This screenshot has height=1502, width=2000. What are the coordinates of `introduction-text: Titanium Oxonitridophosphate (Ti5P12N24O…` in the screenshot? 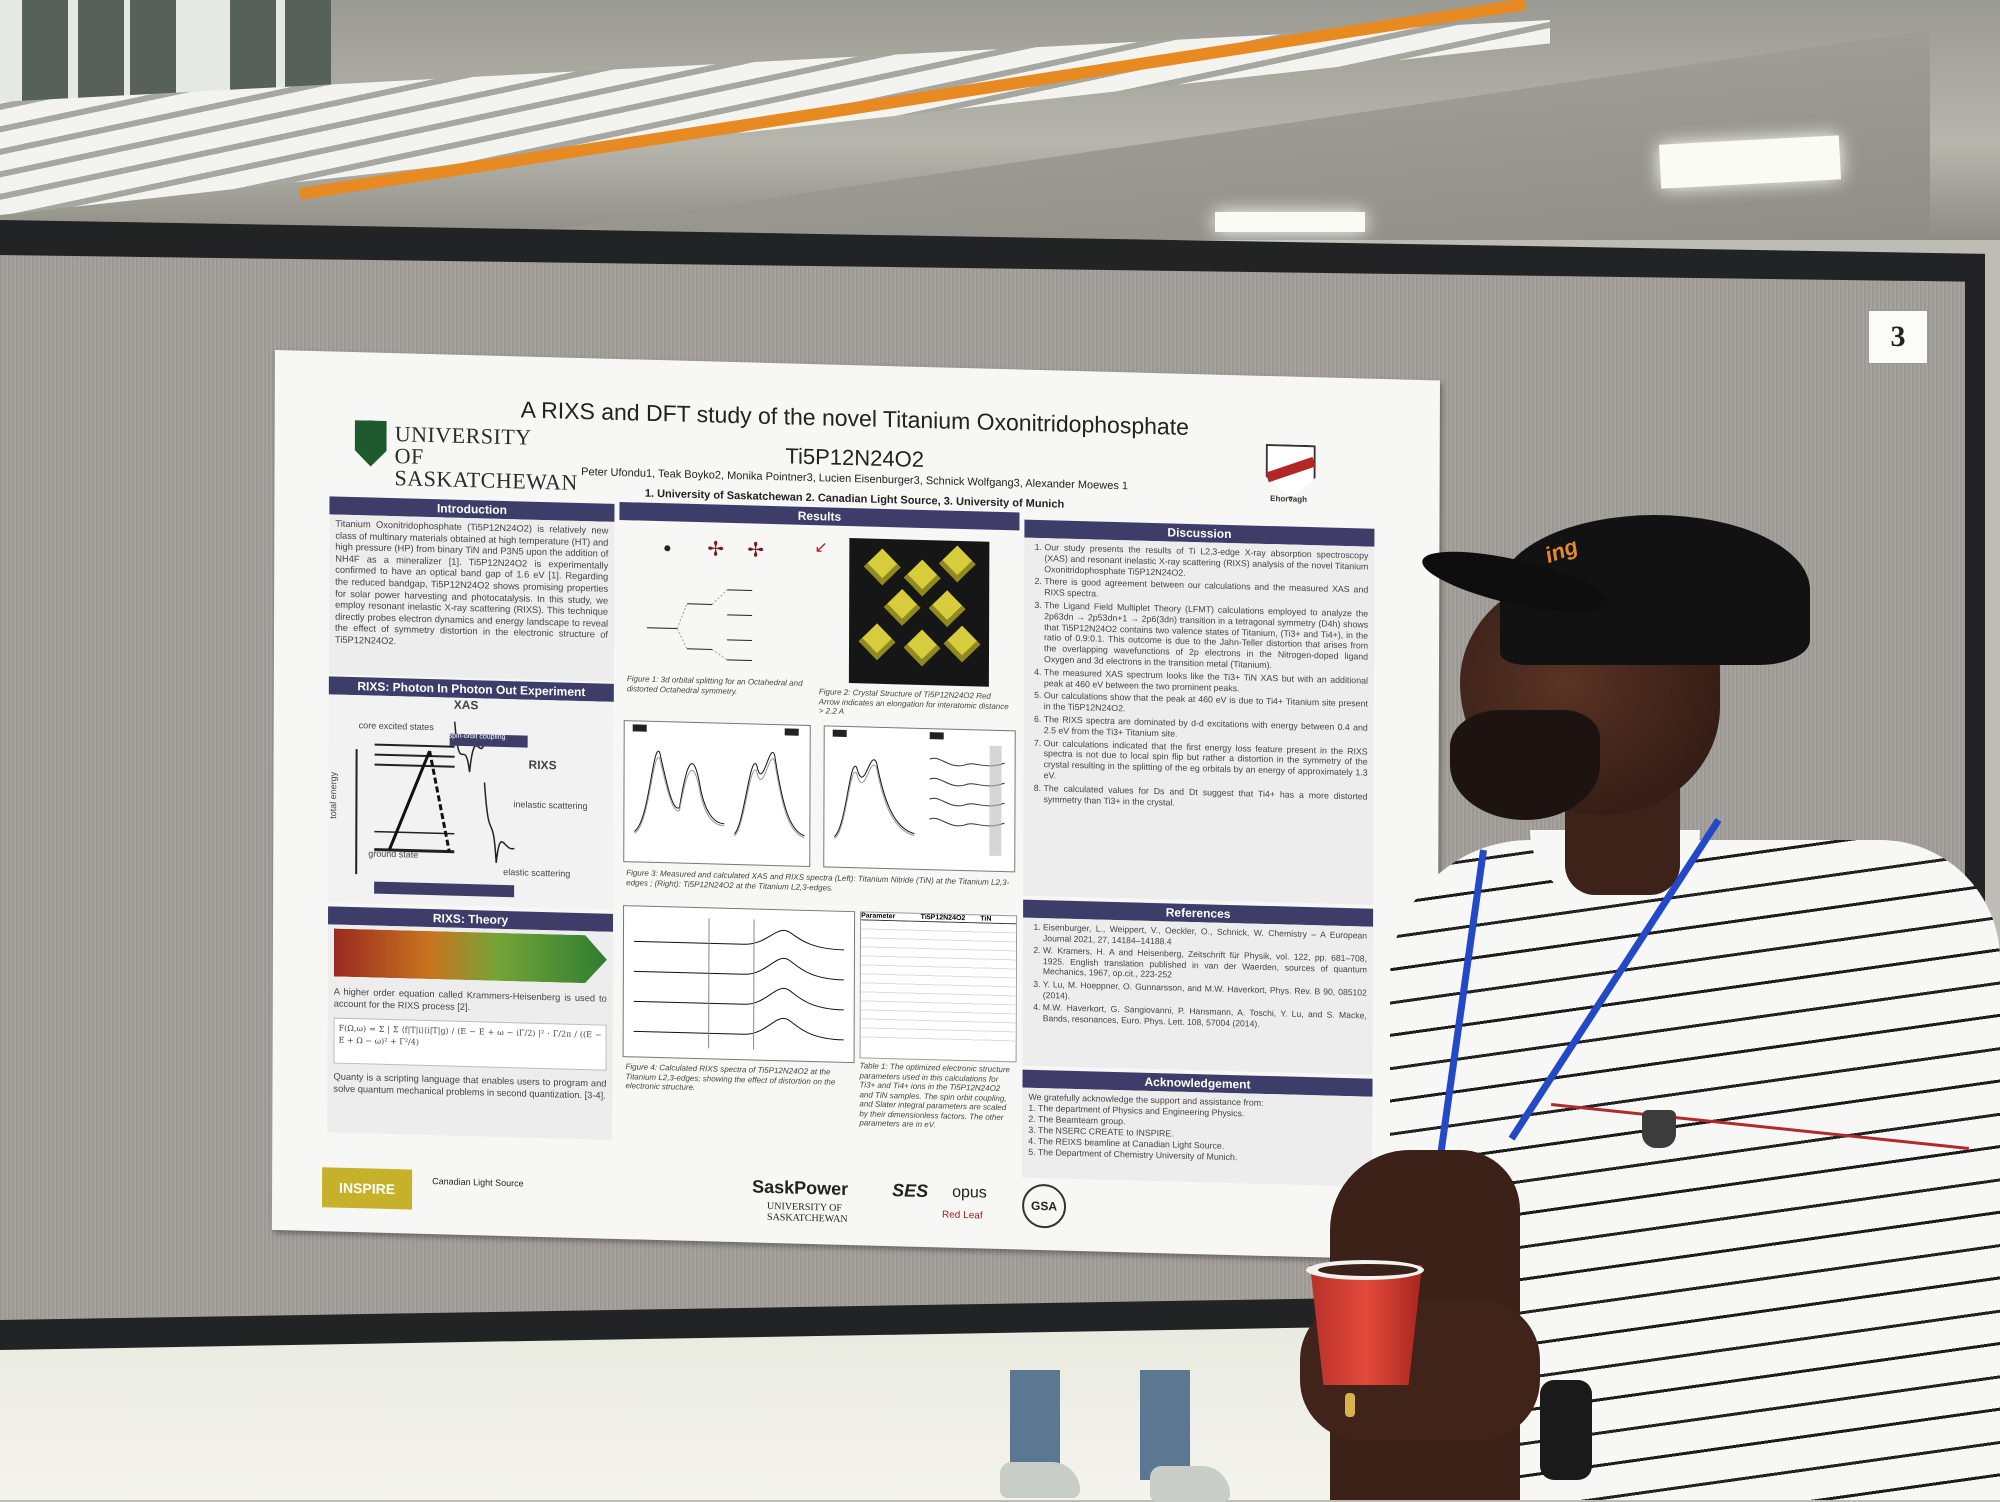 It's located at (472, 597).